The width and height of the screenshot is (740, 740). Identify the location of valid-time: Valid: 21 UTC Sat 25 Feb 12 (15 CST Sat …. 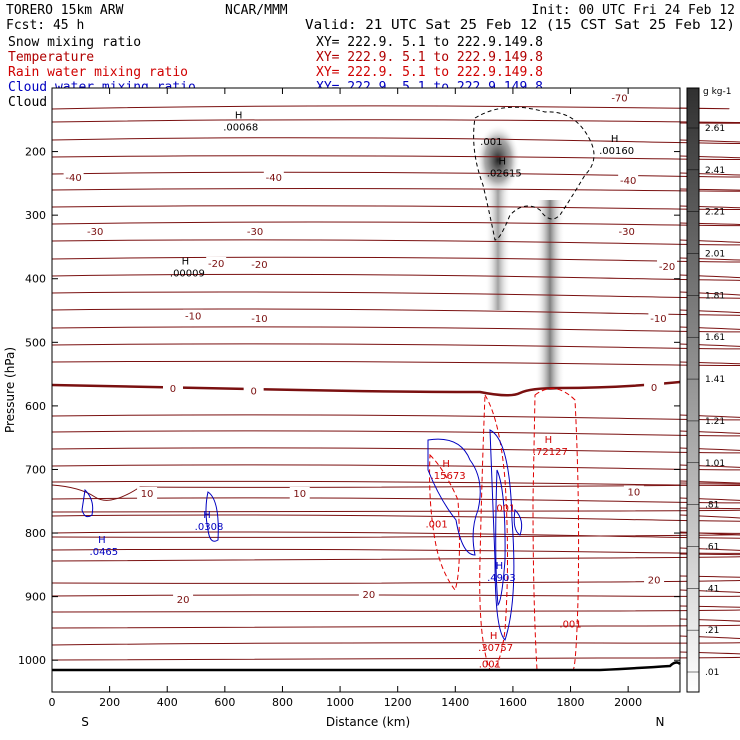
(520, 25).